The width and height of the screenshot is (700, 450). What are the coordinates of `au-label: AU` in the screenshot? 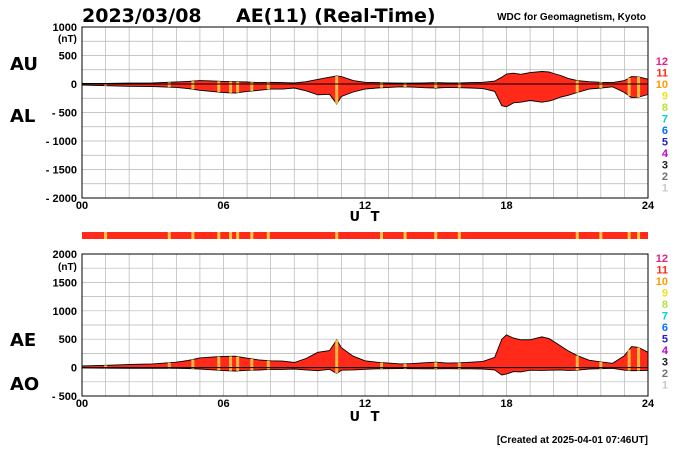 It's located at (24, 64).